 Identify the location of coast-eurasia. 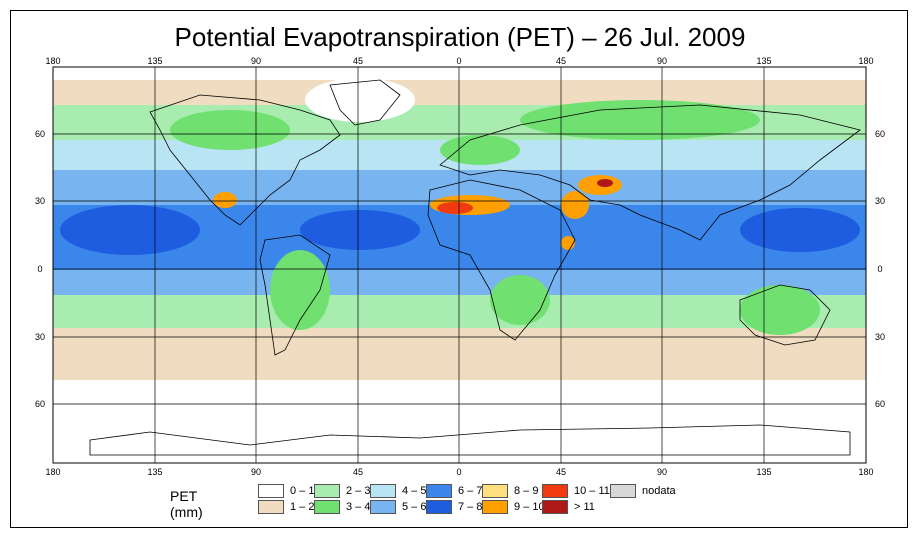
(650, 172).